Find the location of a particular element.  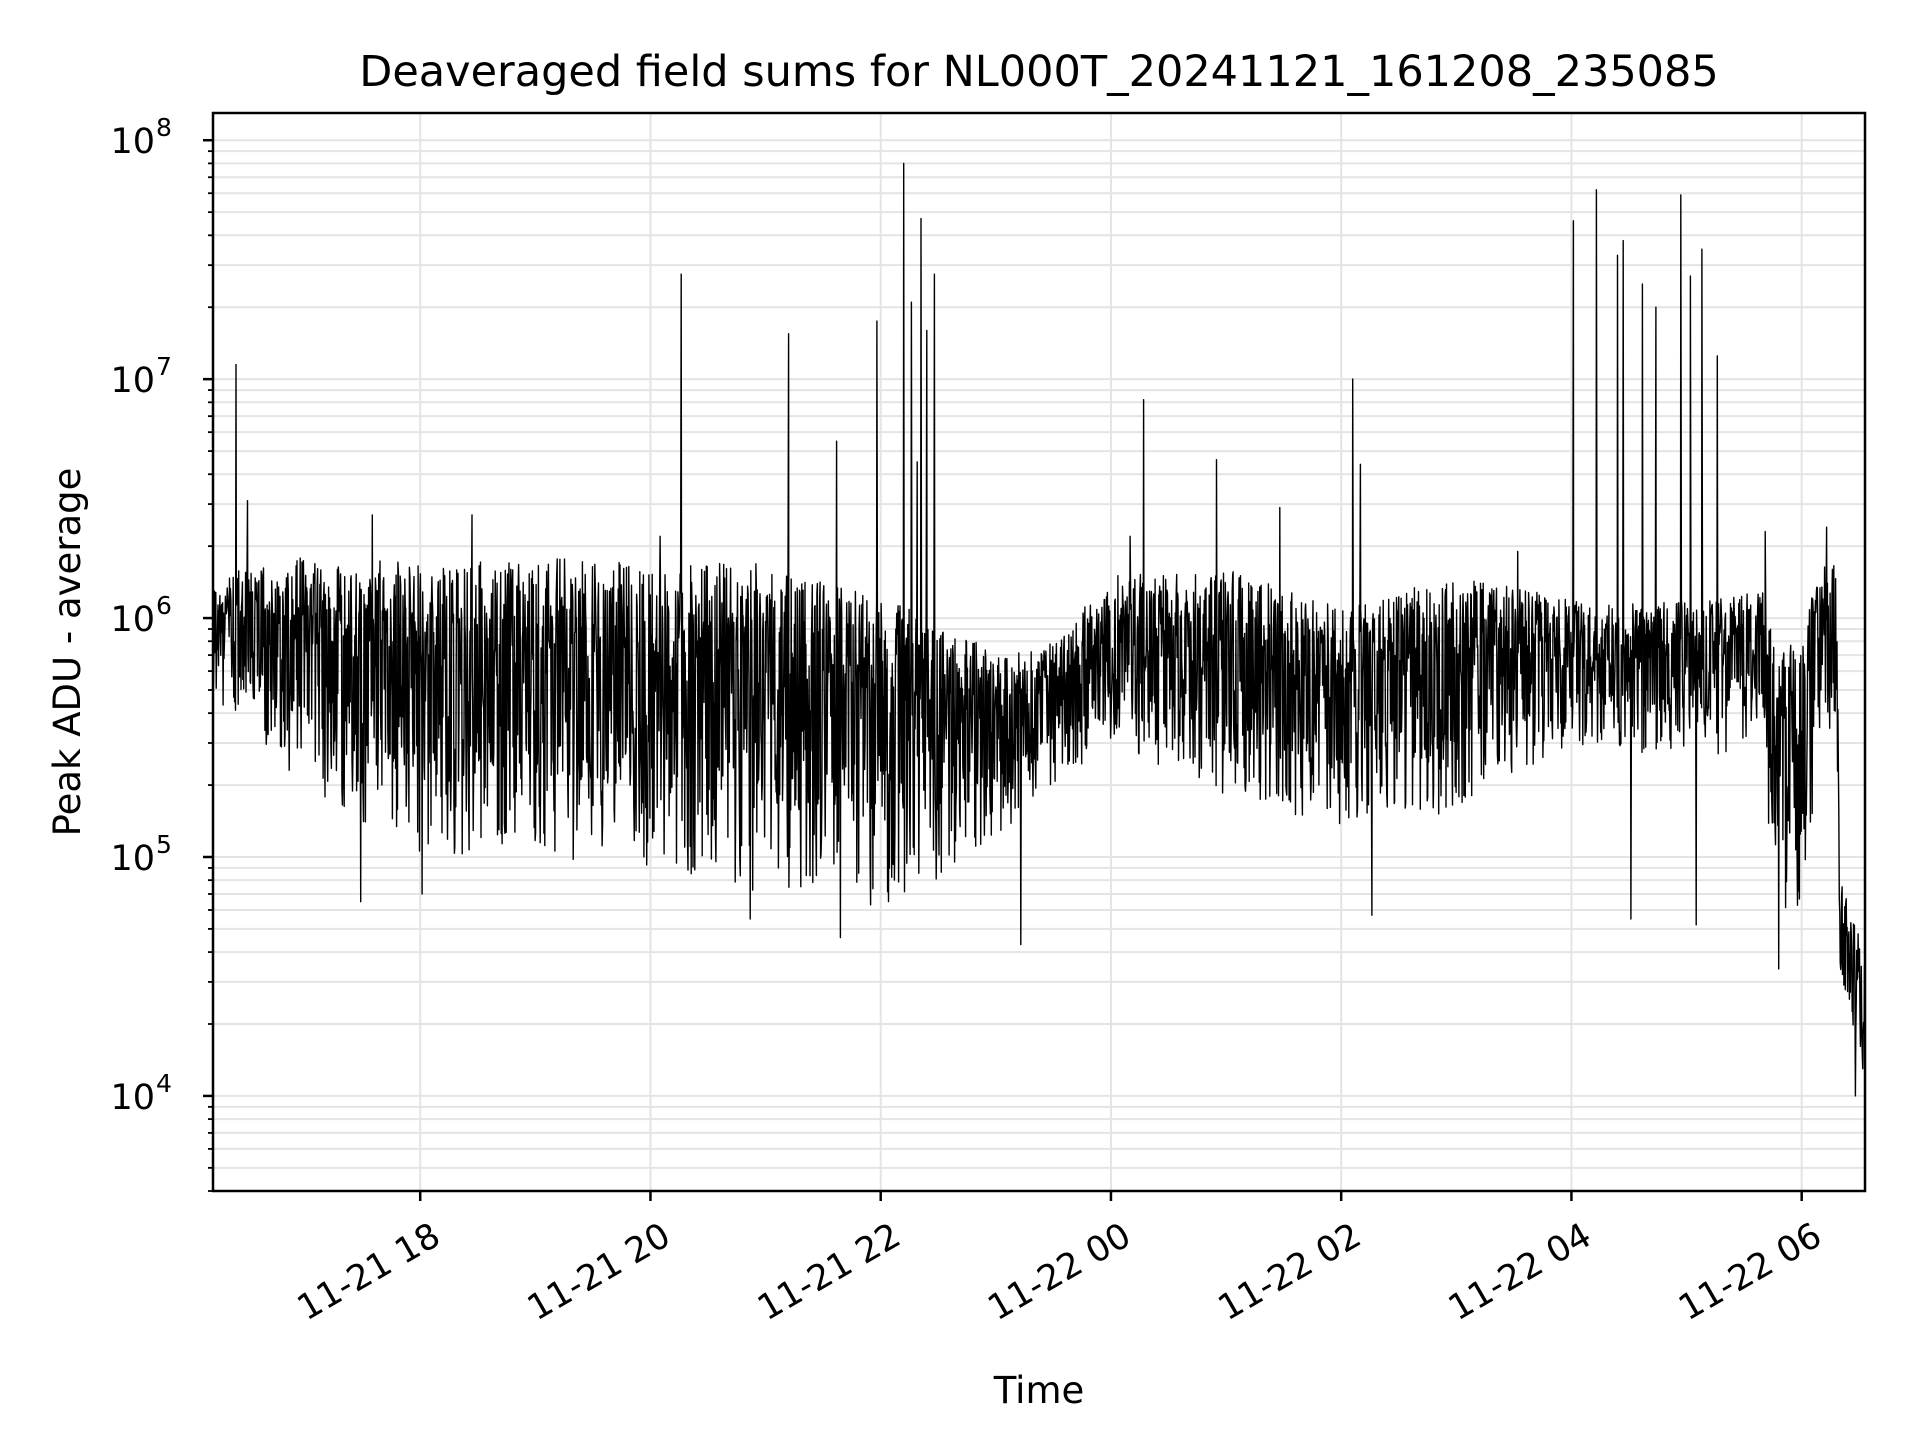

x-axis-label: Time is located at coordinates (1039, 1390).